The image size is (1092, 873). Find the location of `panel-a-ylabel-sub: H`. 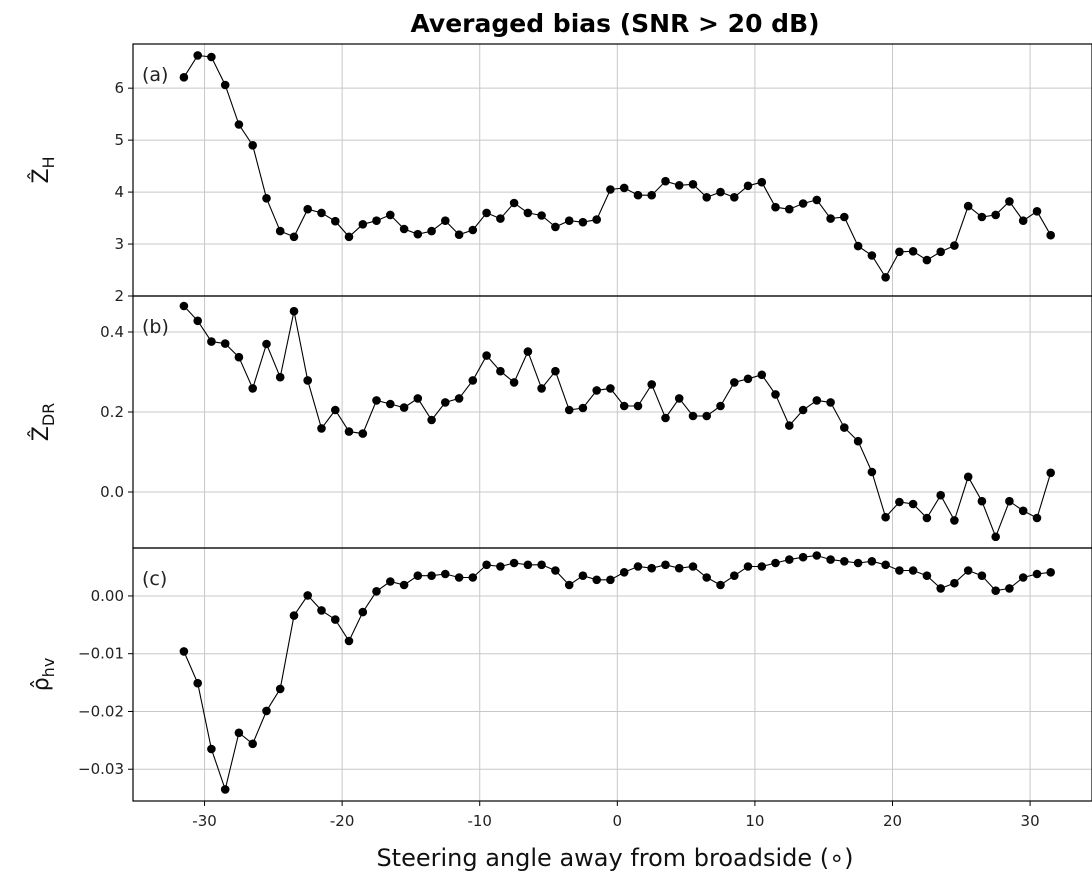

panel-a-ylabel-sub: H is located at coordinates (48, 162).